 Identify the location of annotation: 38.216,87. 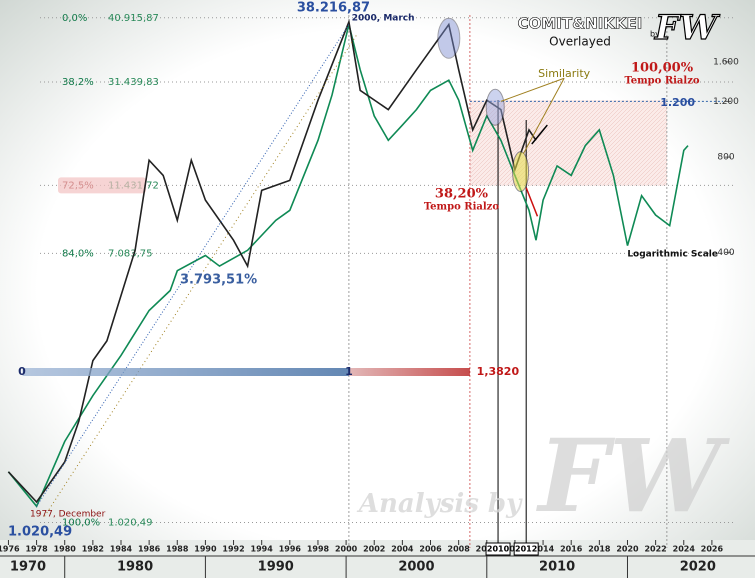
(333, 8).